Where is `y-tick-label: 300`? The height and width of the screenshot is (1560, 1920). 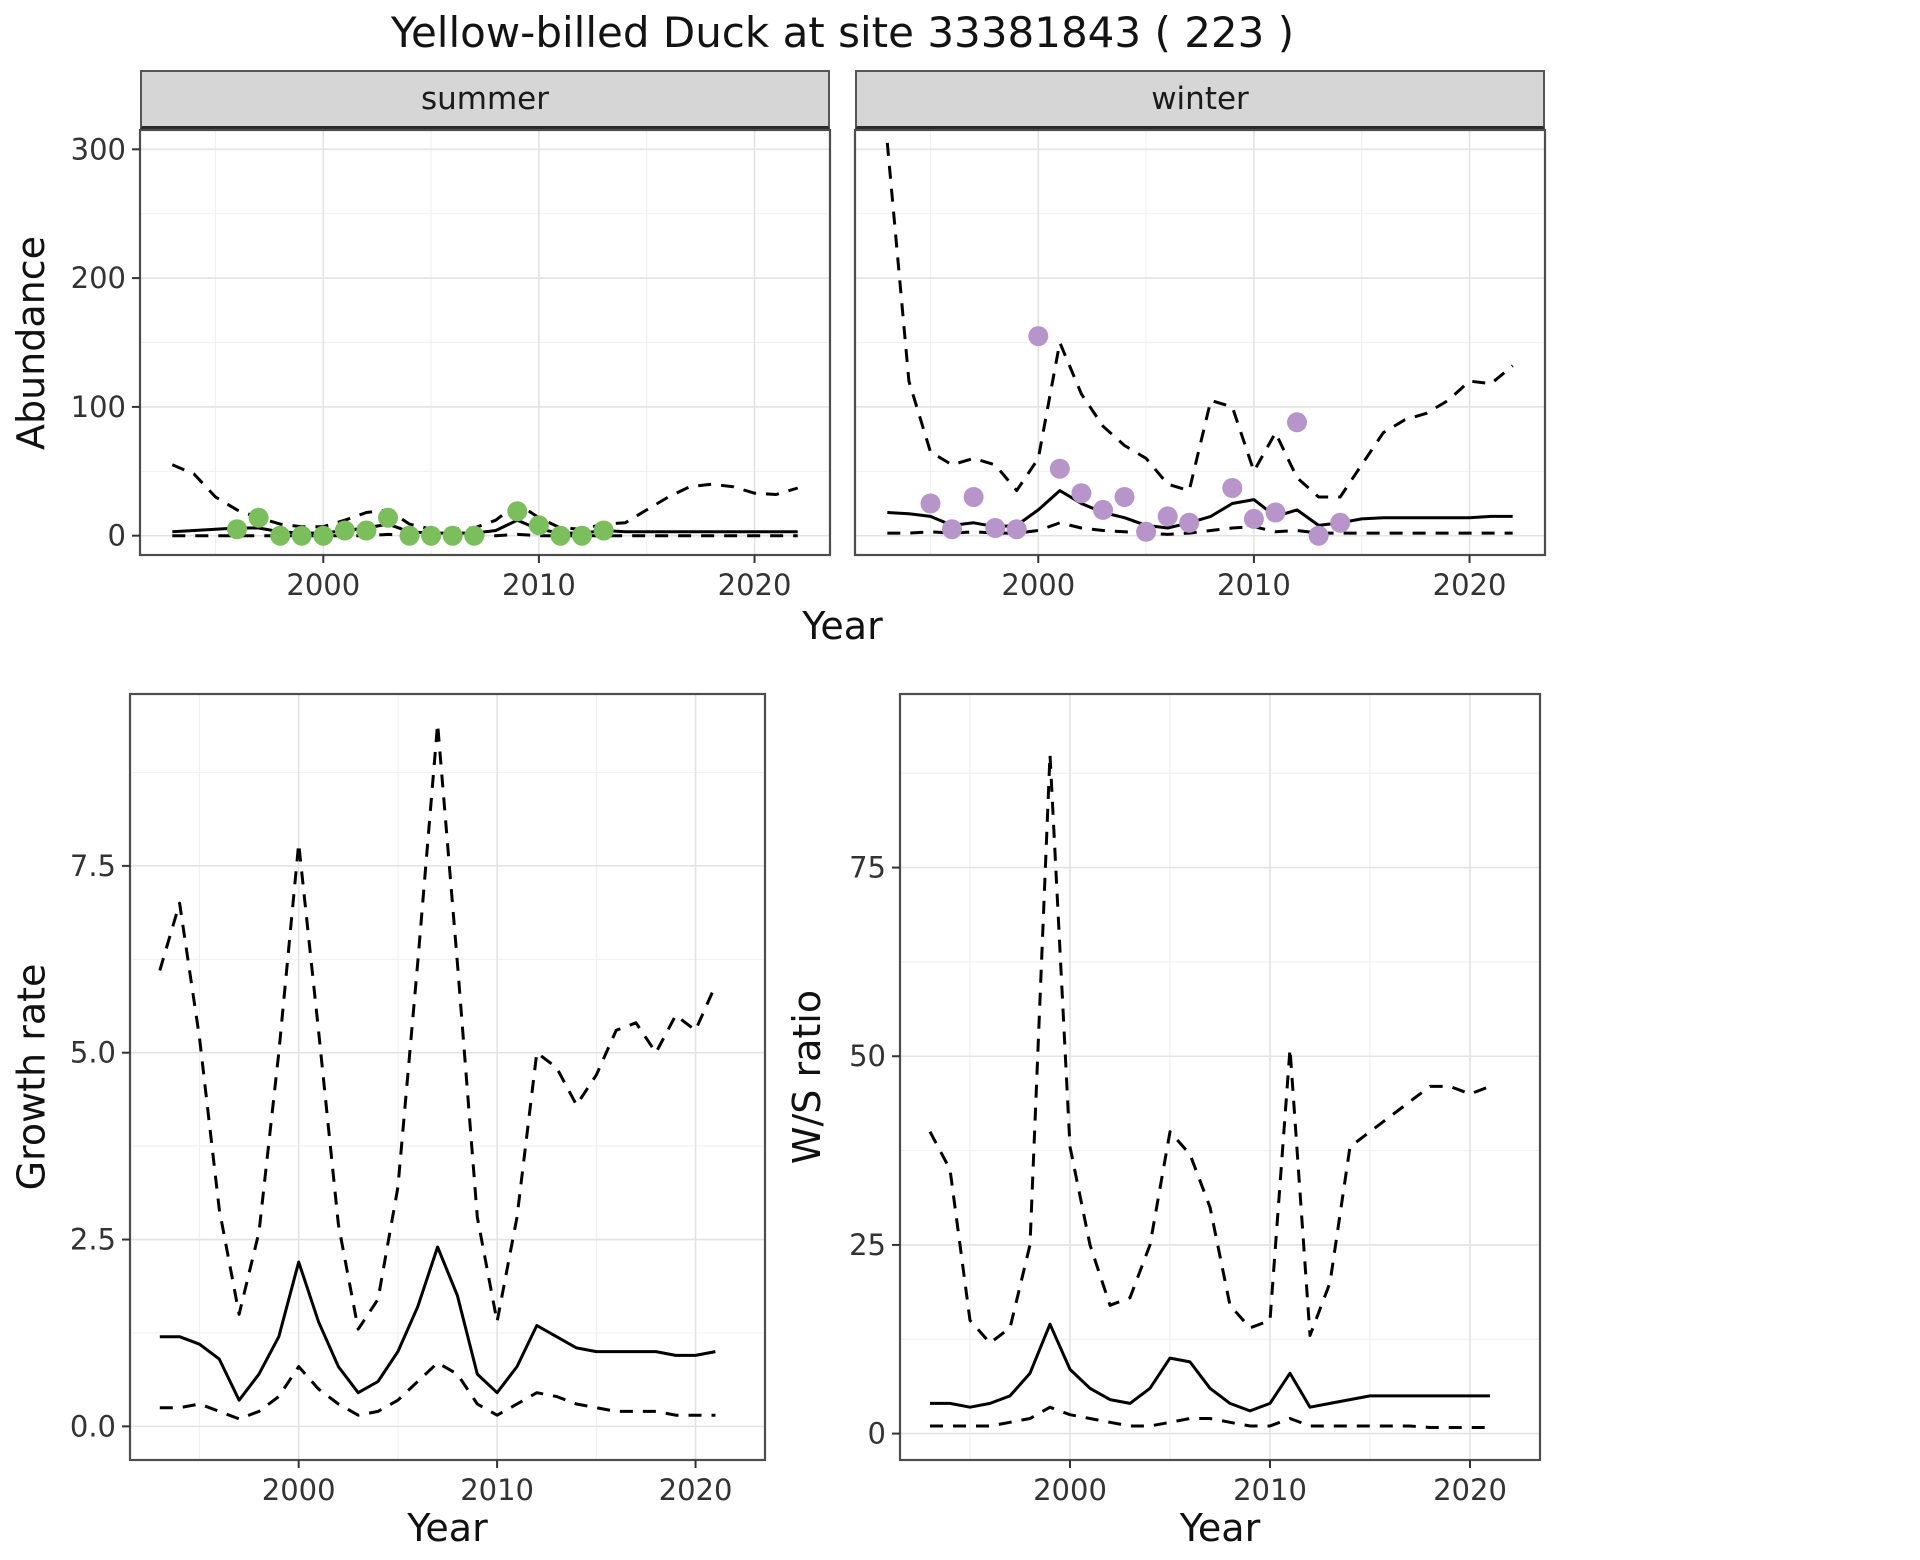 y-tick-label: 300 is located at coordinates (98, 149).